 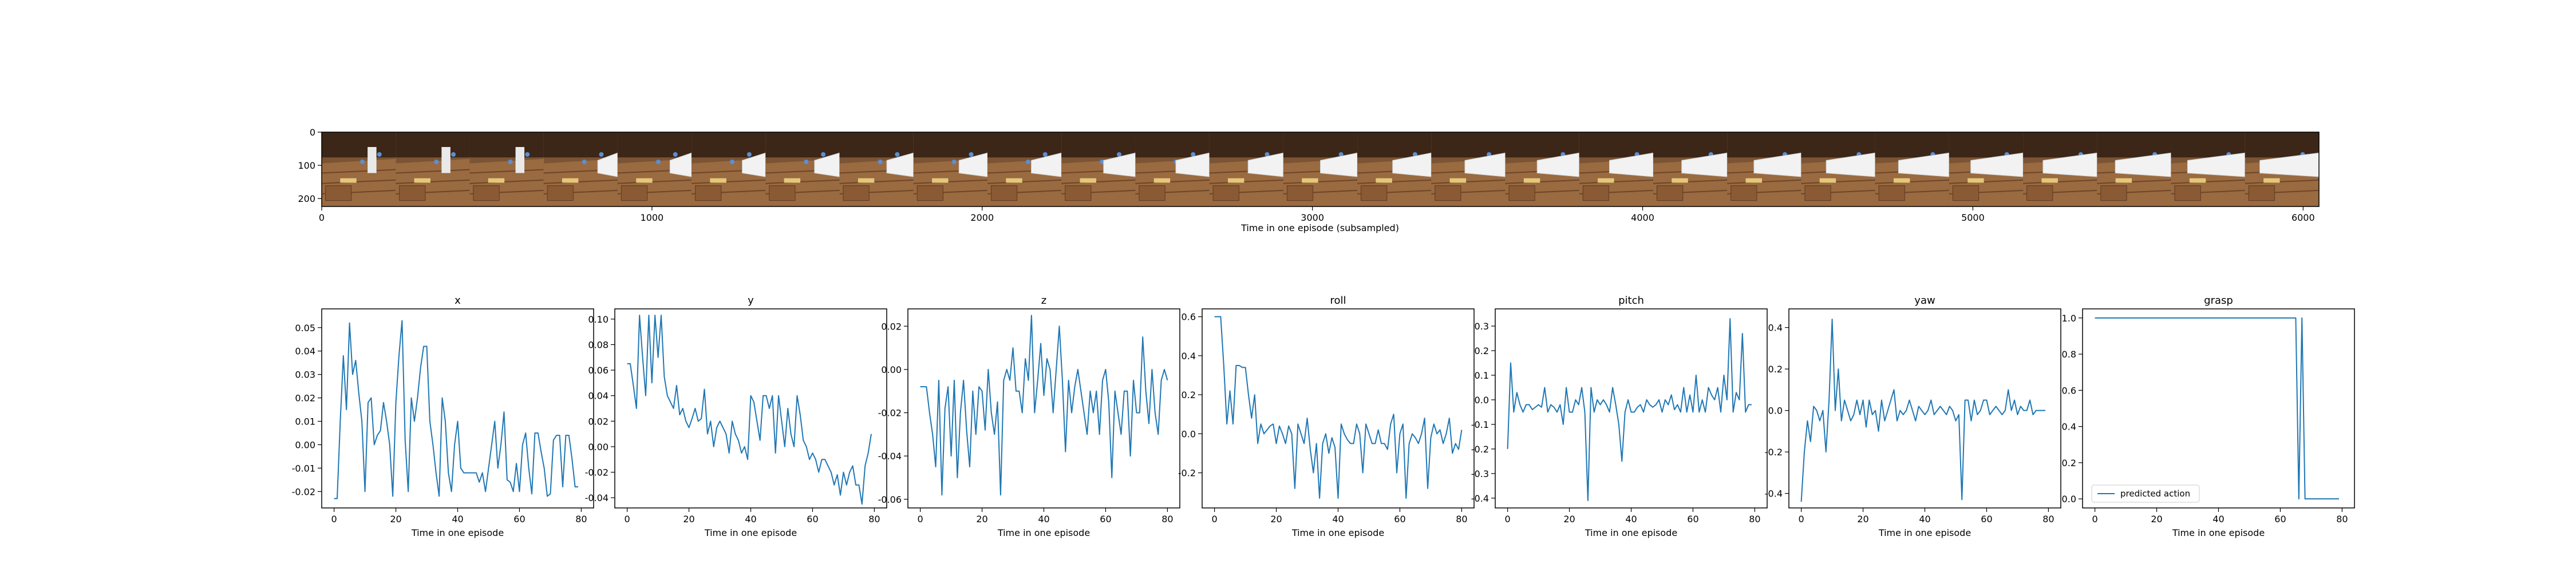 What do you see at coordinates (751, 301) in the screenshot?
I see `subplot-title: y` at bounding box center [751, 301].